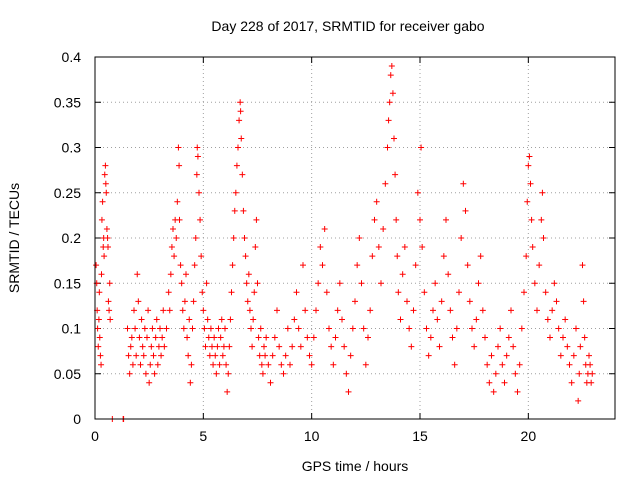  I want to click on y-axis-label: SRMTID / TECUs, so click(14, 238).